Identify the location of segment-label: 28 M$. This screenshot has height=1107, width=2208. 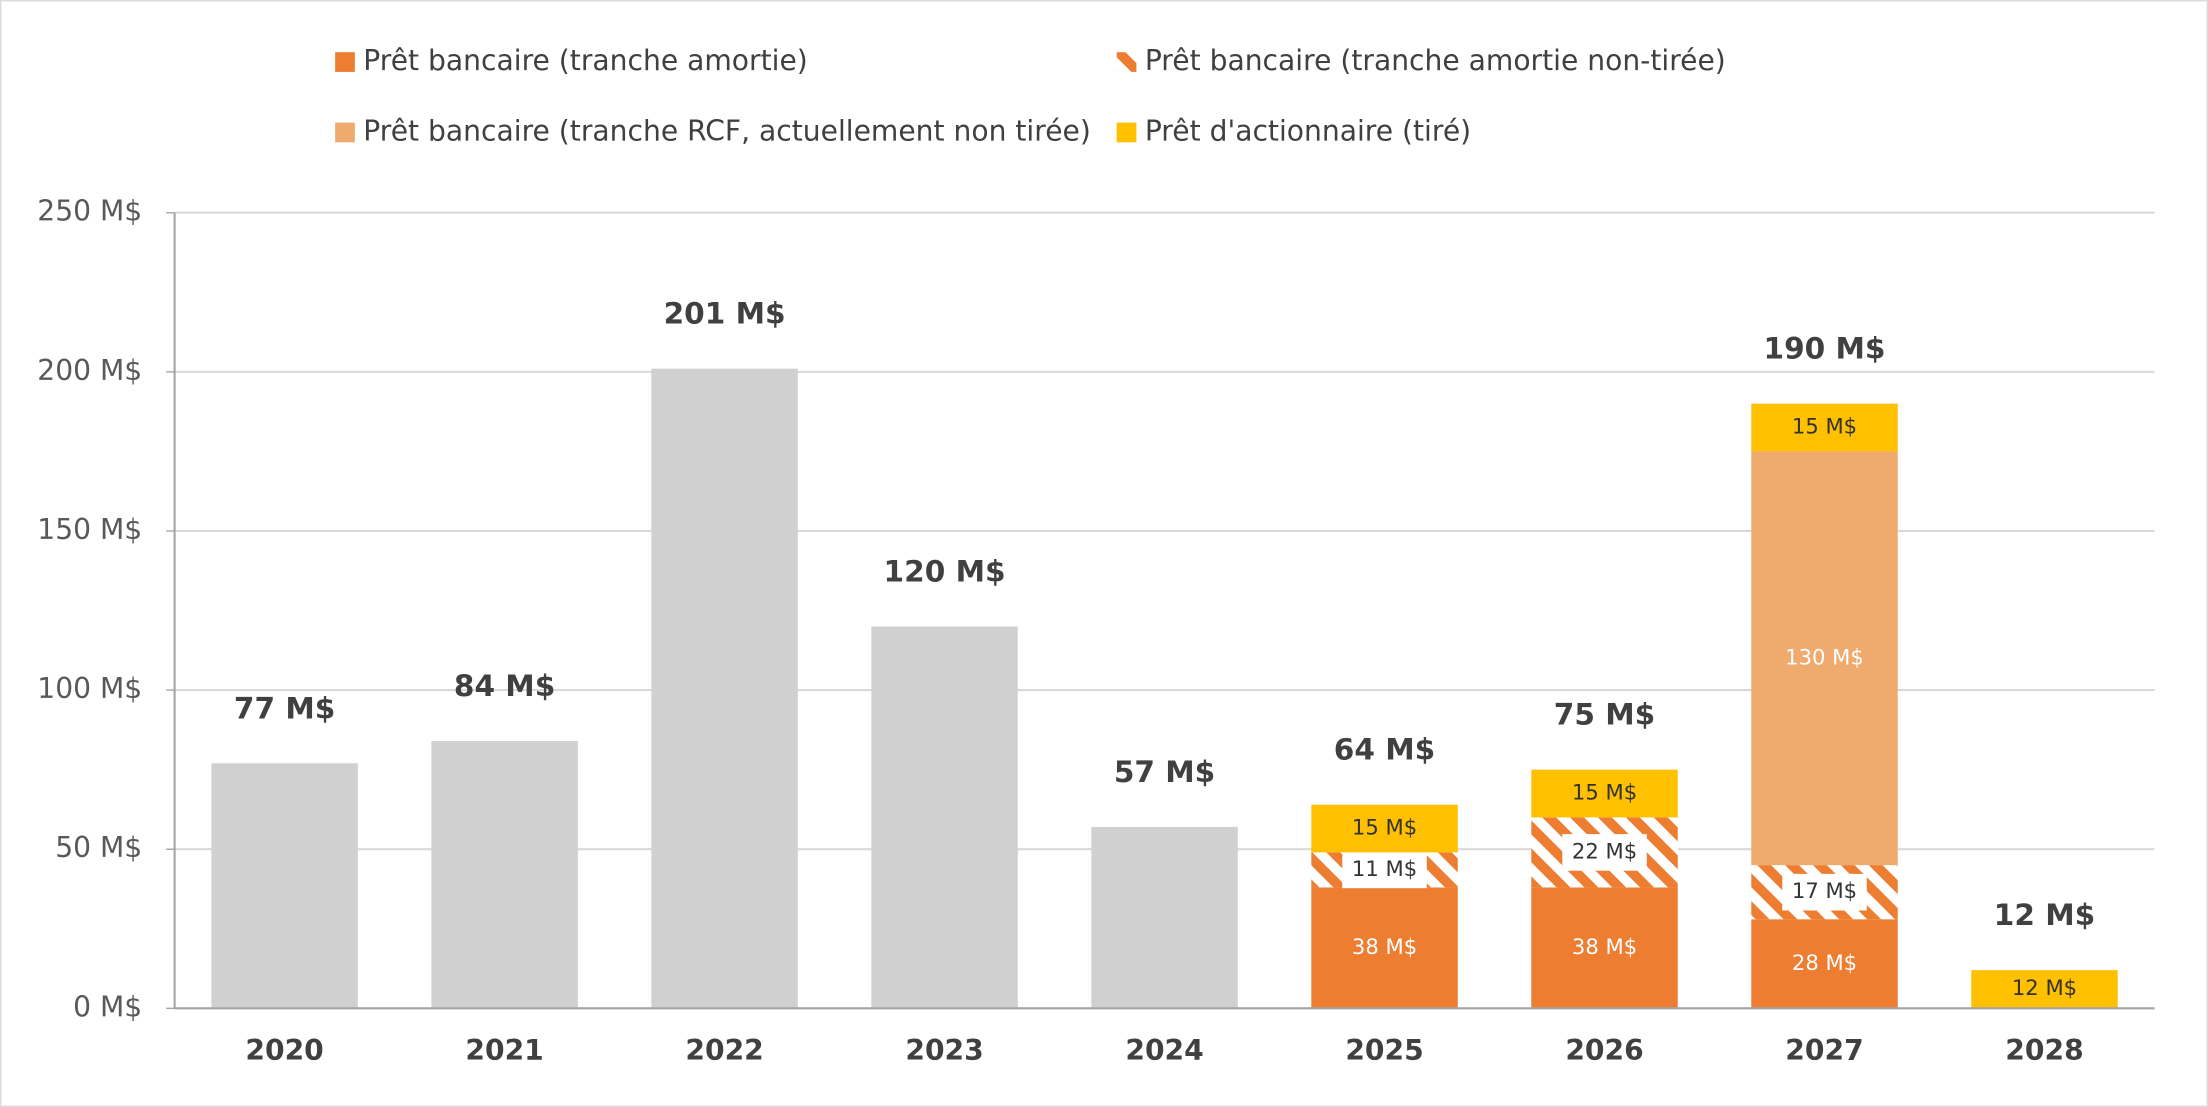
(1824, 962).